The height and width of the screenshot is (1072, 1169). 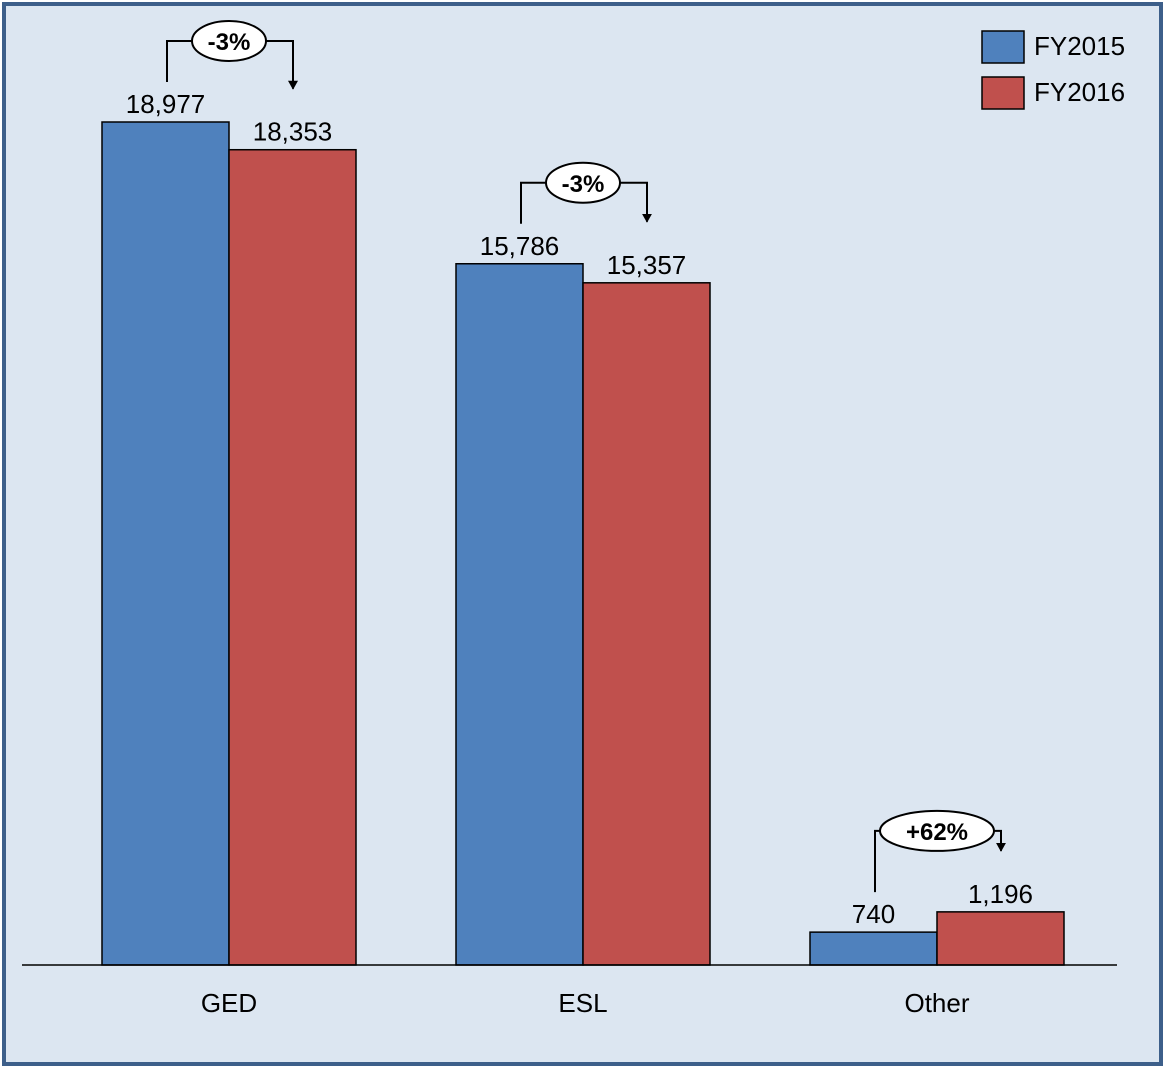 What do you see at coordinates (582, 1003) in the screenshot?
I see `x-tick-label: ESL` at bounding box center [582, 1003].